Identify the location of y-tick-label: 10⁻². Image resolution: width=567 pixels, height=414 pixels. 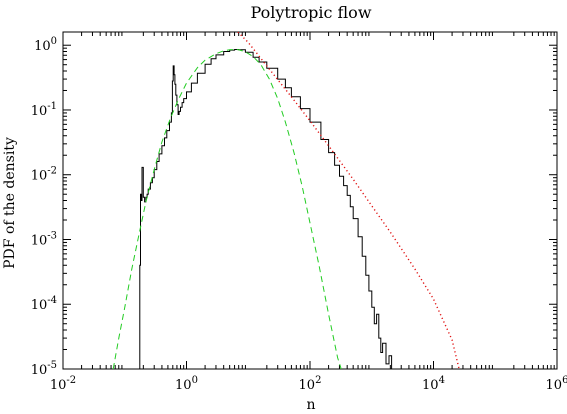
(44, 175).